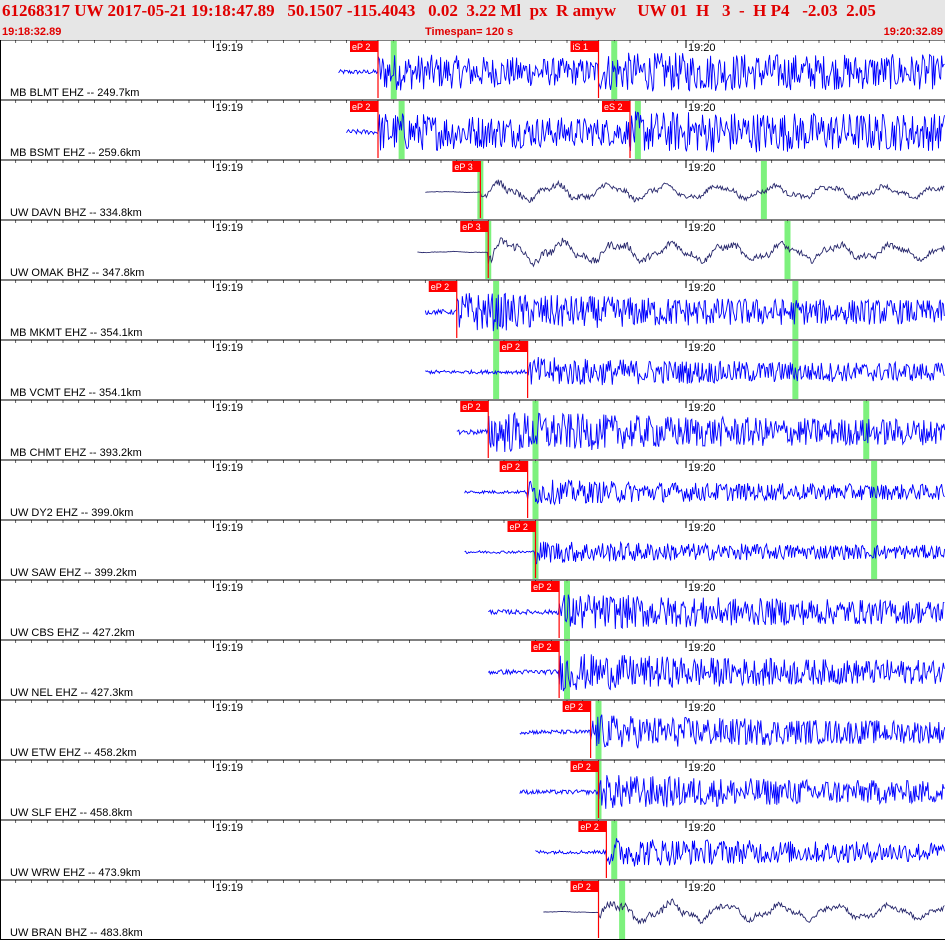  What do you see at coordinates (31, 32) in the screenshot?
I see `start-time-label: 19:18:32.89` at bounding box center [31, 32].